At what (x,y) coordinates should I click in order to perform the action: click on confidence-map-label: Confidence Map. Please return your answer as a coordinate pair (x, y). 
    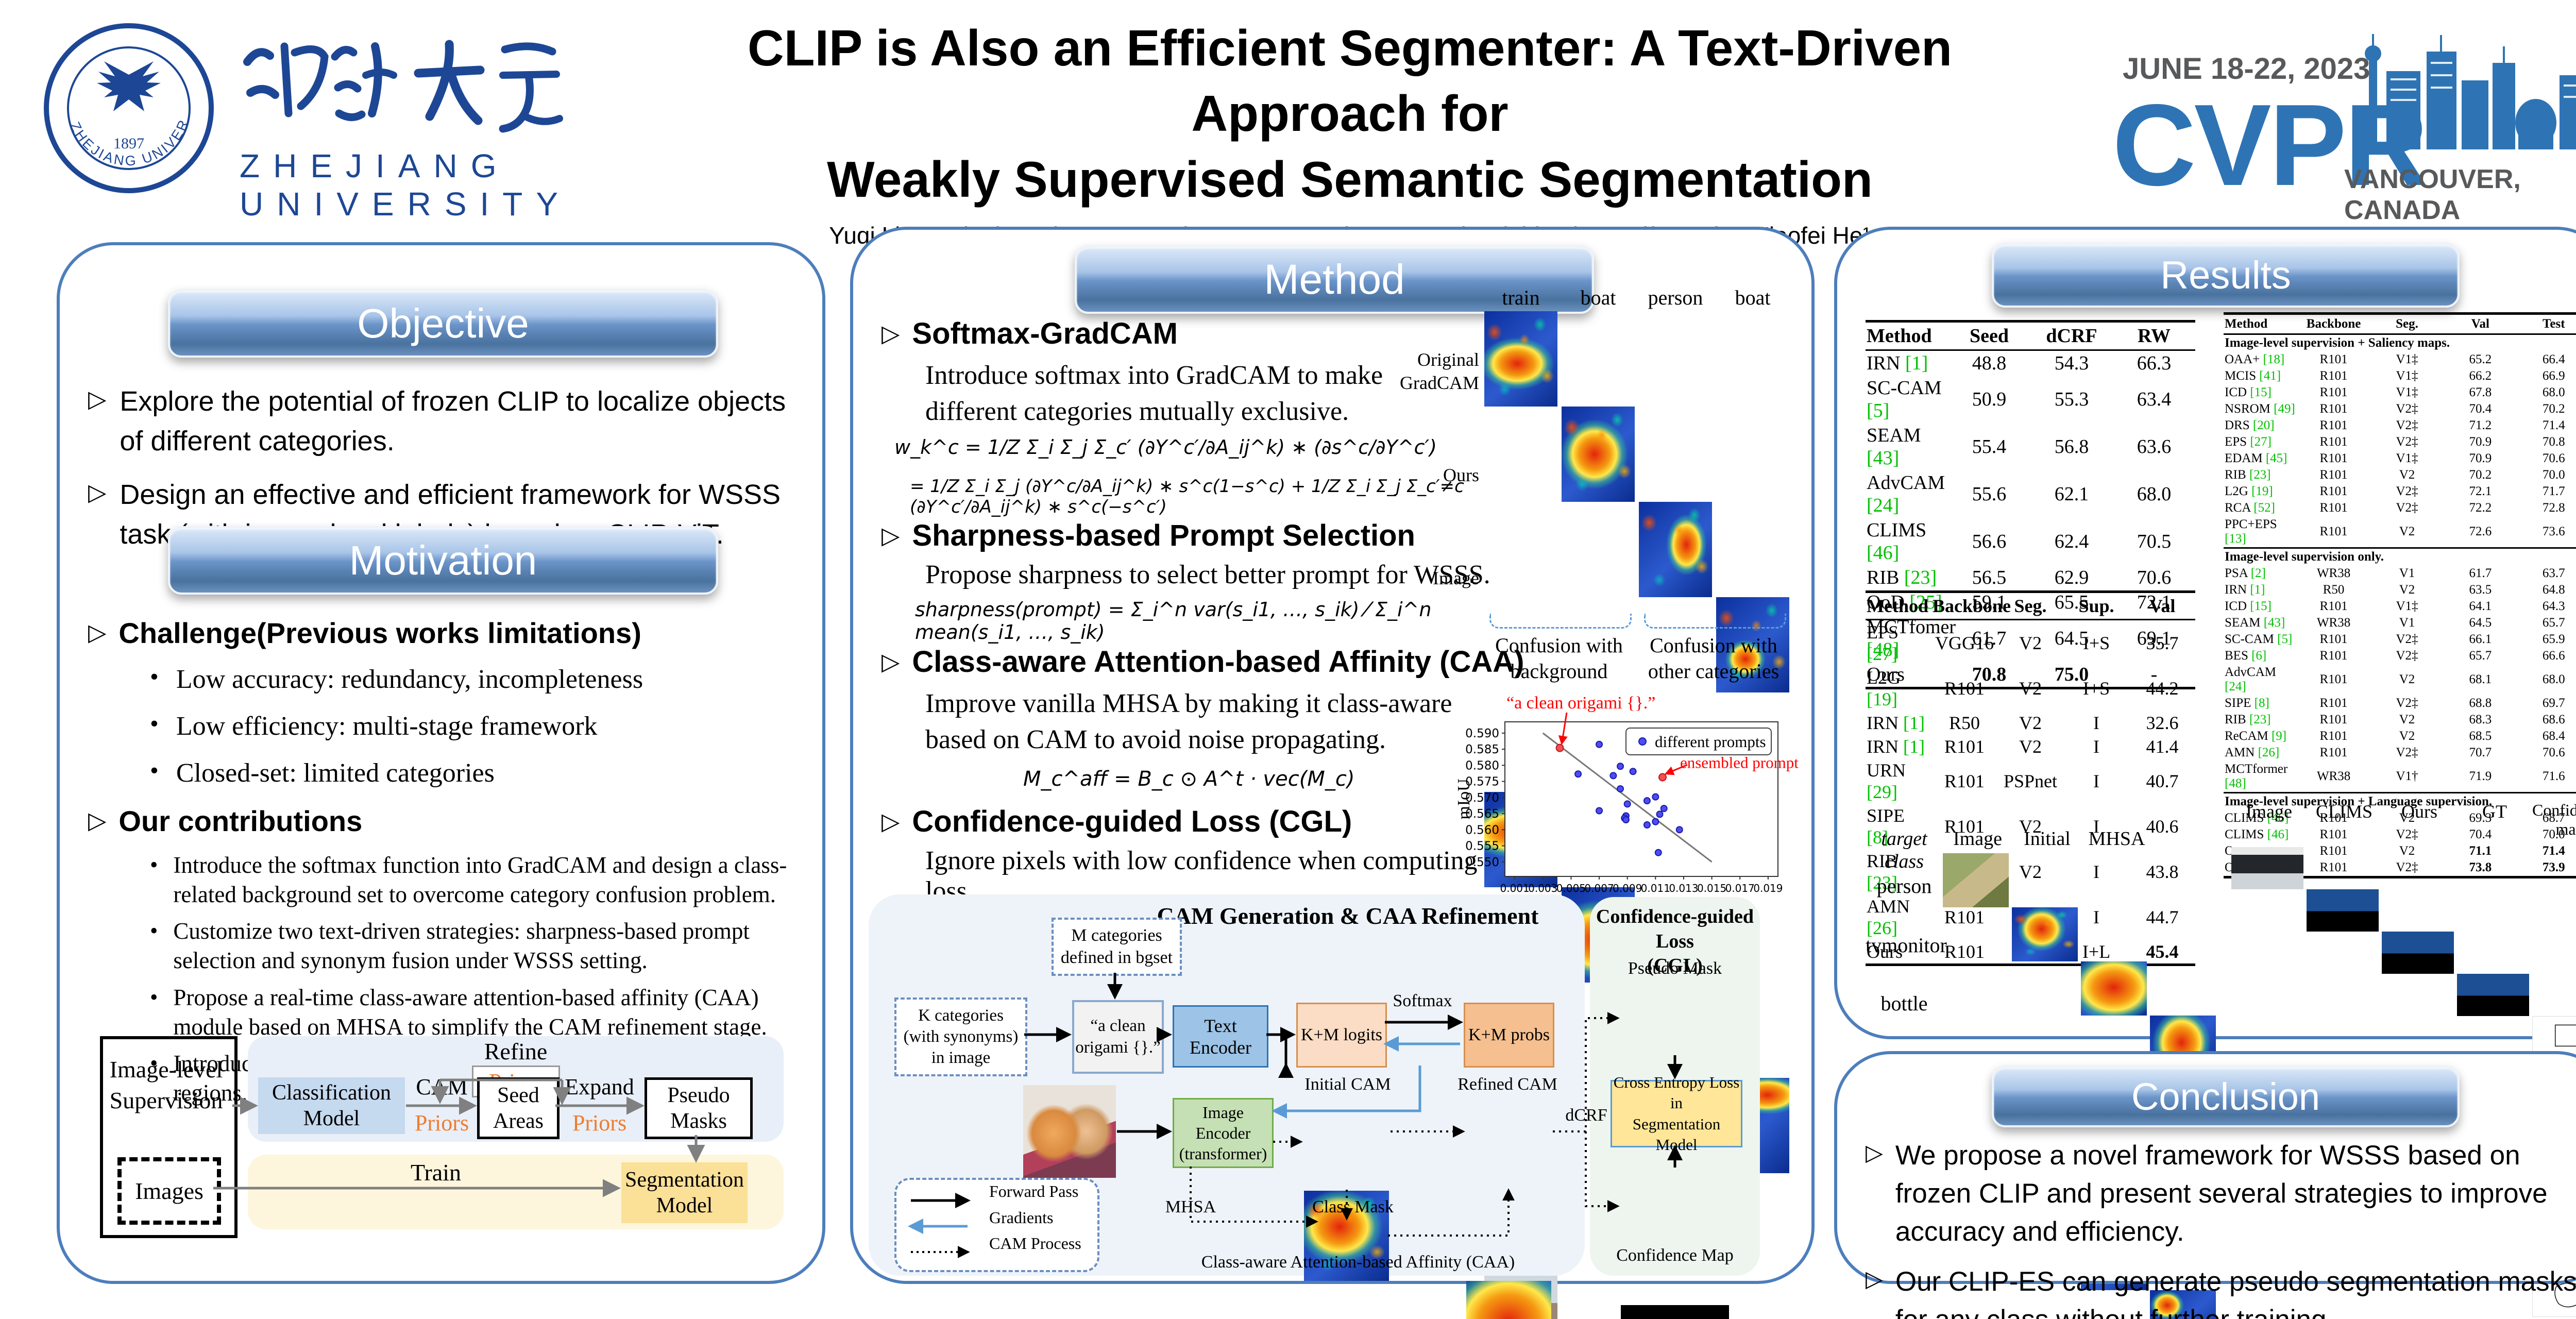
    Looking at the image, I should click on (1675, 1255).